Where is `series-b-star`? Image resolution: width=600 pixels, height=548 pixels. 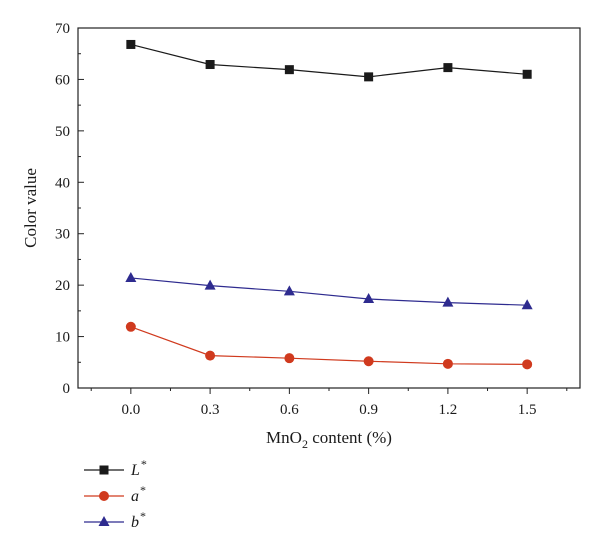 series-b-star is located at coordinates (329, 290).